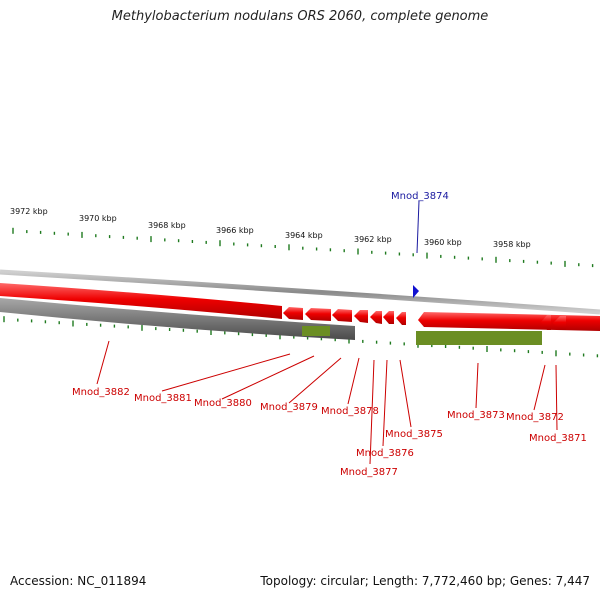 The height and width of the screenshot is (600, 600). Describe the element at coordinates (558, 438) in the screenshot. I see `gene-label-mnod-3871: Mnod_3871` at that location.